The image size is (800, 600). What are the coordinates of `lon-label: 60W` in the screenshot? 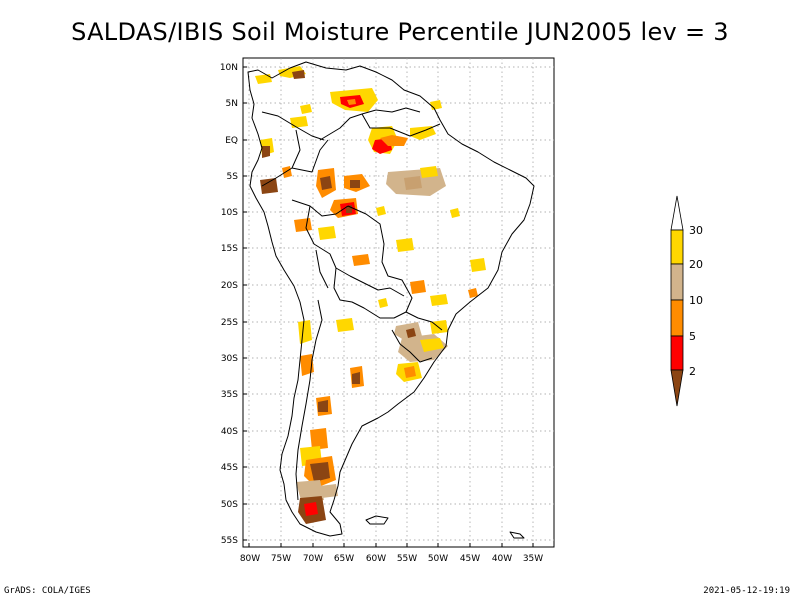 It's located at (376, 559).